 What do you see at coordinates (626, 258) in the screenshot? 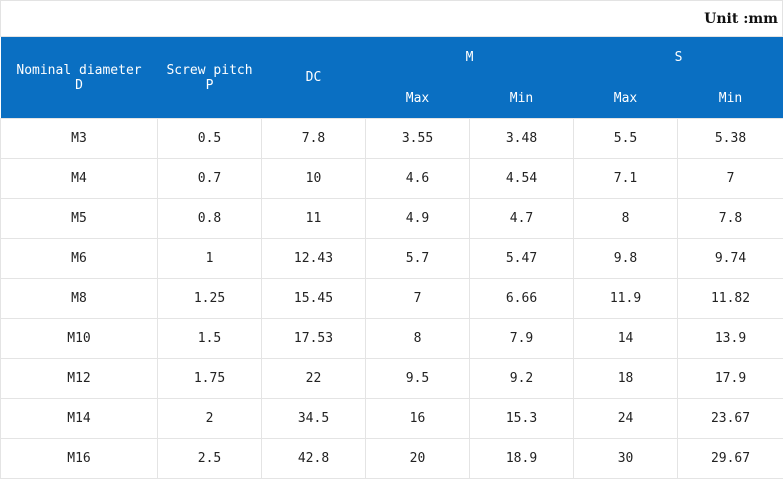
I see `cell-s-max: 9.8` at bounding box center [626, 258].